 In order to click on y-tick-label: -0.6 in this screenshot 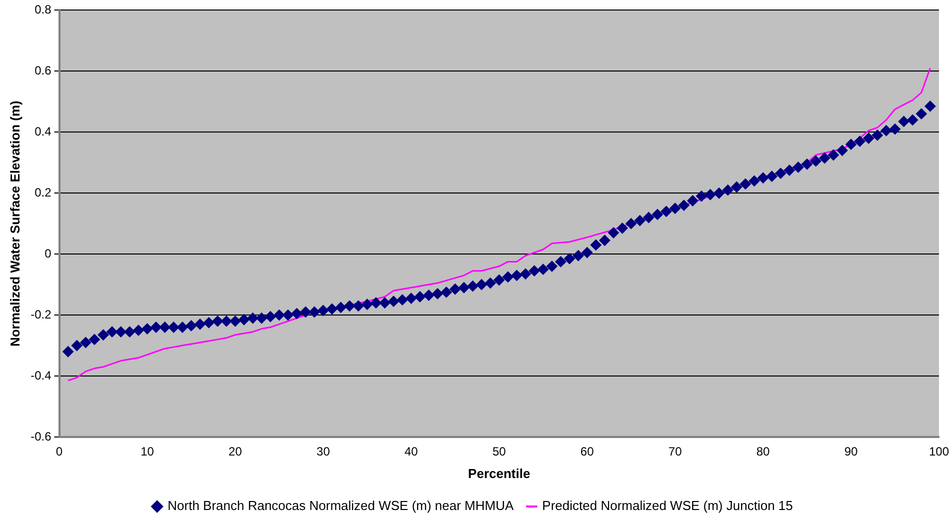, I will do `click(41, 436)`.